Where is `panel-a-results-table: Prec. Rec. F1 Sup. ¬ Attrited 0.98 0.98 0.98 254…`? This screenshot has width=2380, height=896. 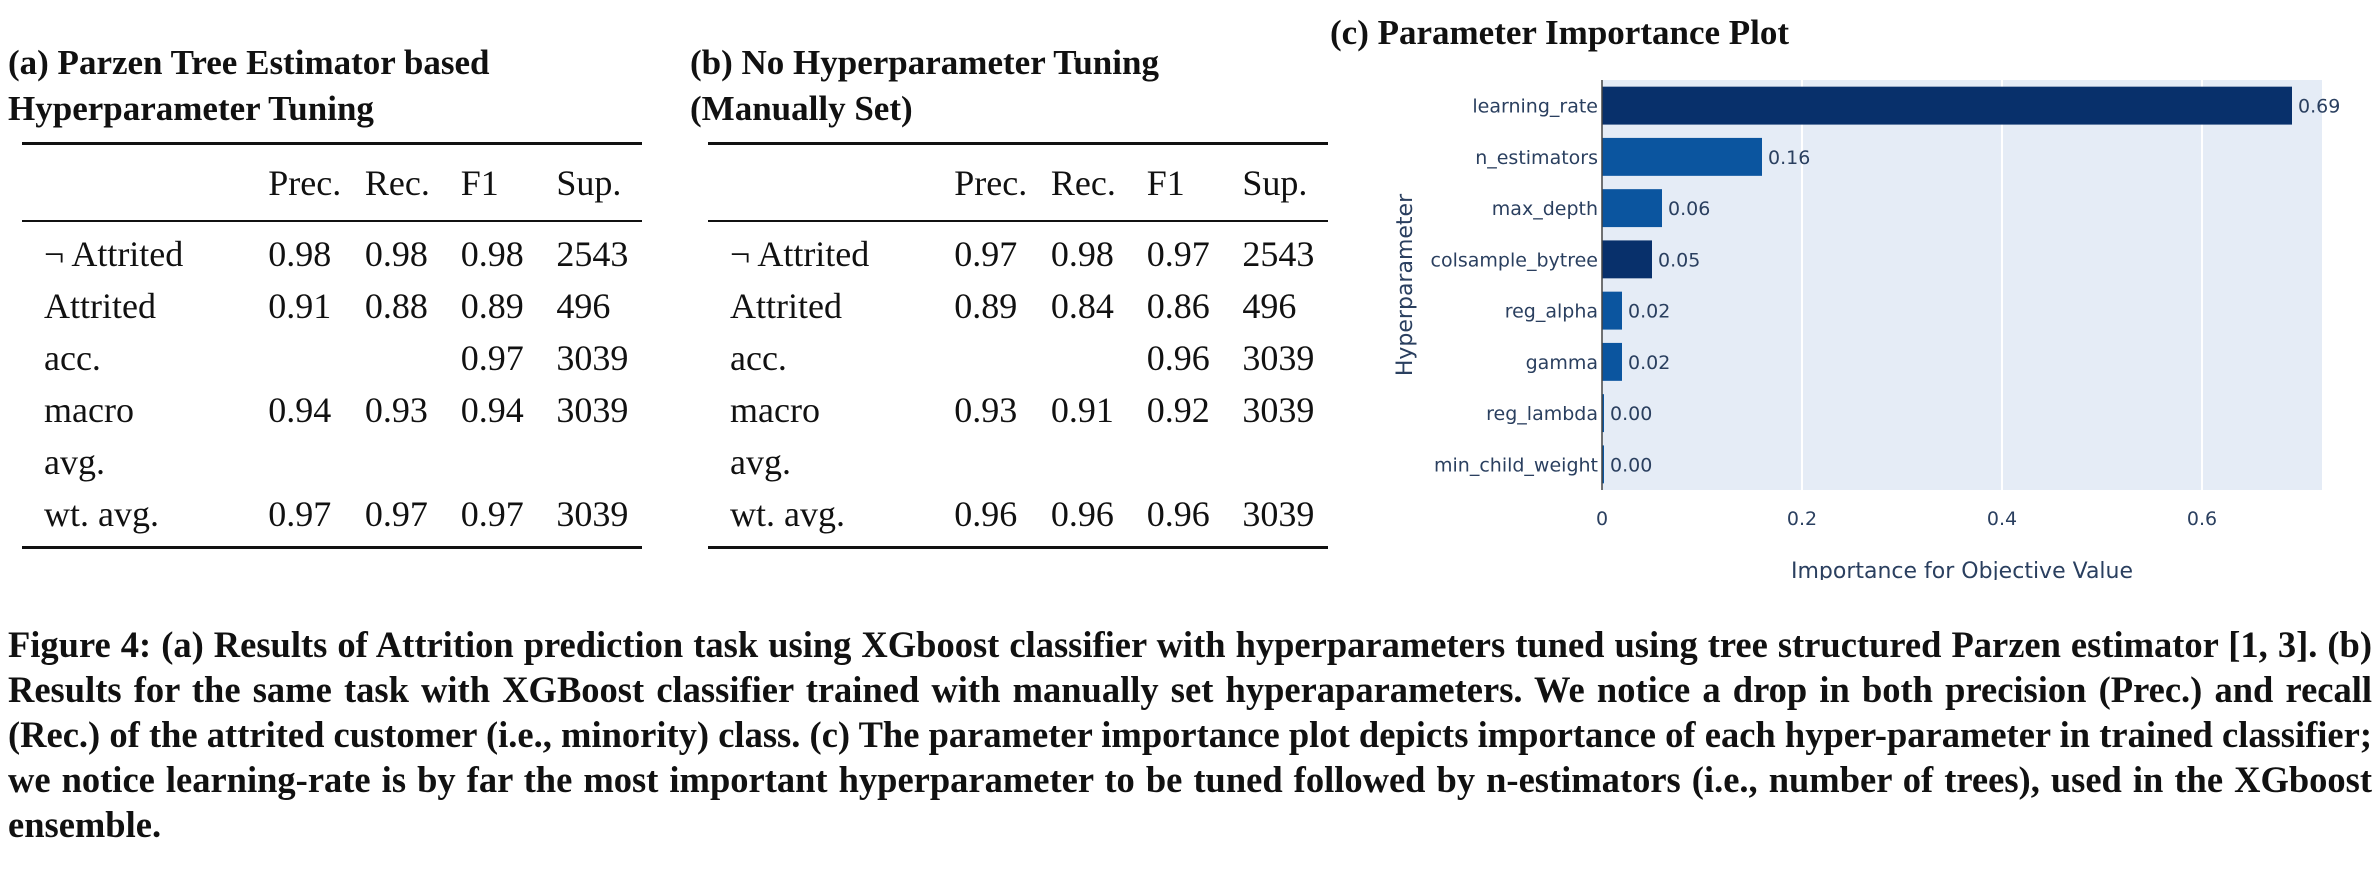
panel-a-results-table: Prec. Rec. F1 Sup. ¬ Attrited 0.98 0.98 0.98 254… is located at coordinates (332, 345).